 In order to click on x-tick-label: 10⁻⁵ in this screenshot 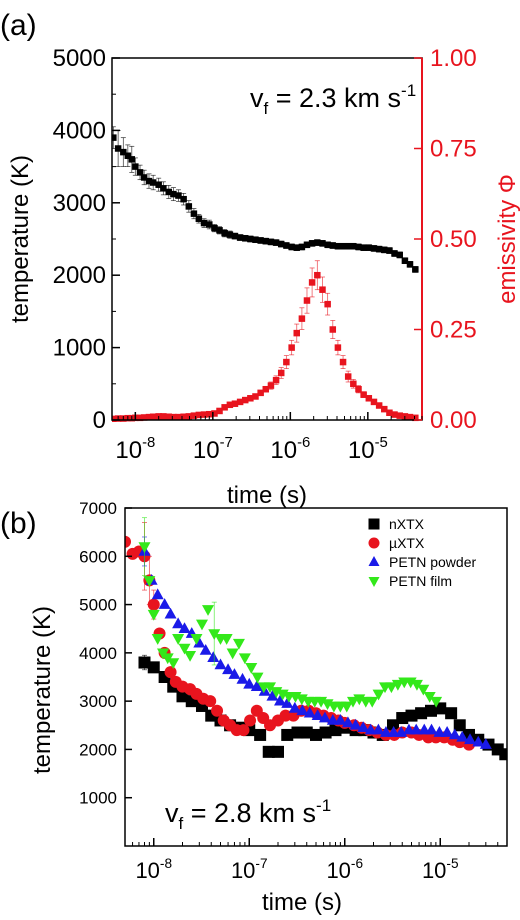, I will do `click(368, 449)`.